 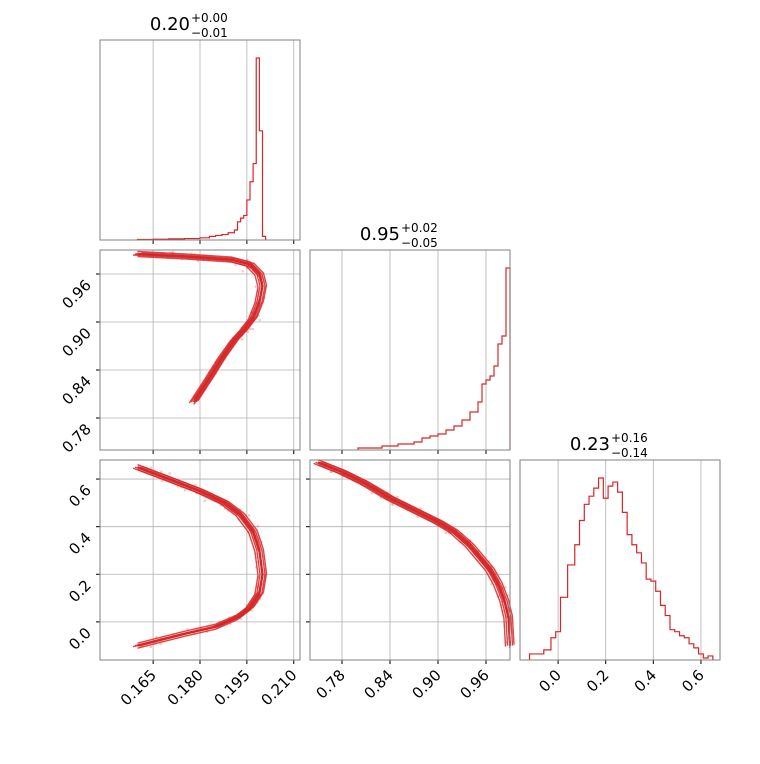 What do you see at coordinates (201, 149) in the screenshot?
I see `histogram-step-hist-p0` at bounding box center [201, 149].